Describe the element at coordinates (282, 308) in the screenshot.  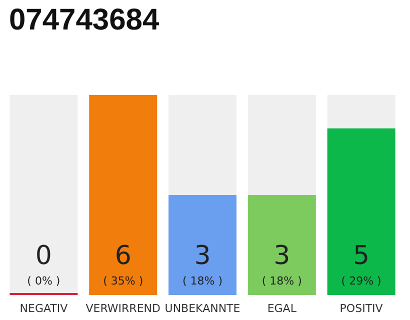
I see `x-tick-label: EGAL` at that location.